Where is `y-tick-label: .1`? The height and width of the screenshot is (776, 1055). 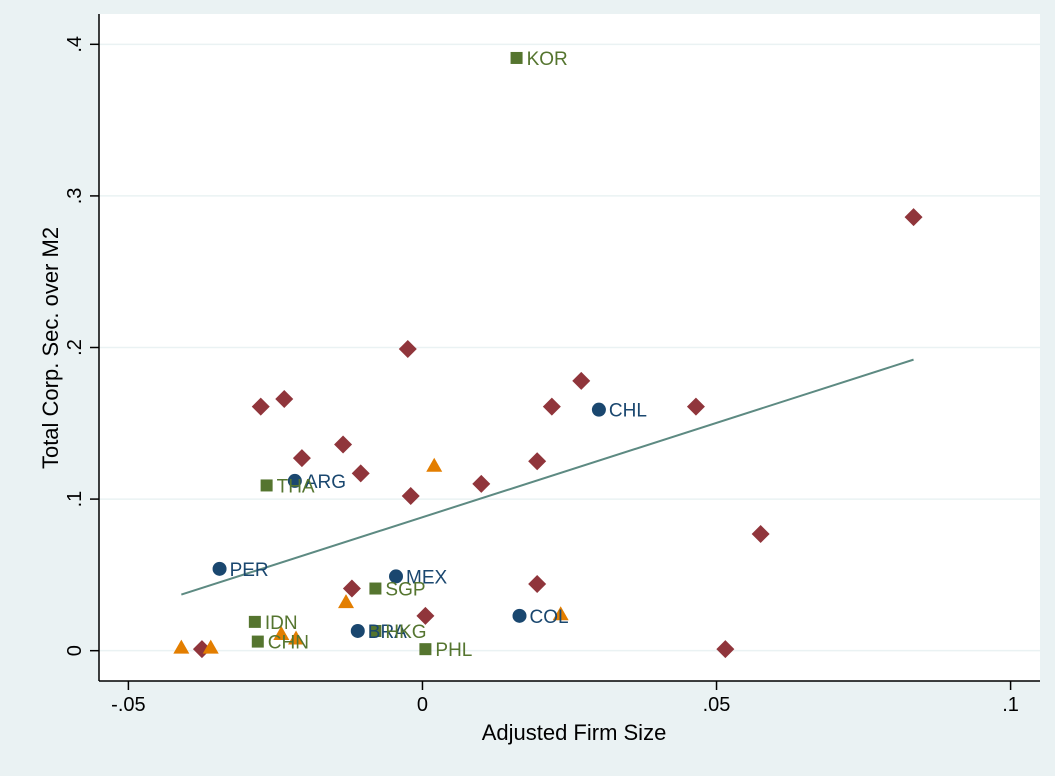
y-tick-label: .1 is located at coordinates (75, 499).